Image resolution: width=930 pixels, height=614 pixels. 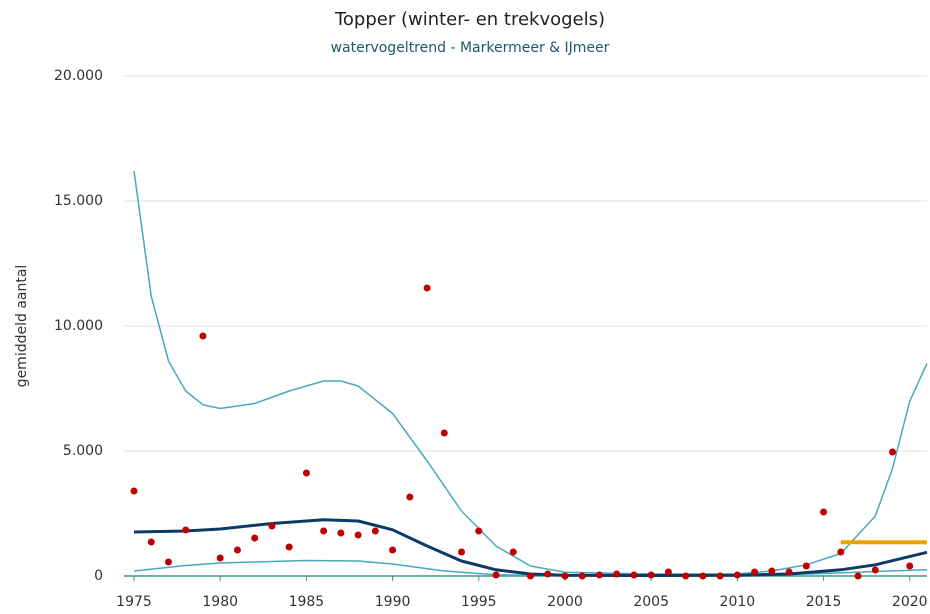 What do you see at coordinates (307, 602) in the screenshot?
I see `x-tick-label: 1985` at bounding box center [307, 602].